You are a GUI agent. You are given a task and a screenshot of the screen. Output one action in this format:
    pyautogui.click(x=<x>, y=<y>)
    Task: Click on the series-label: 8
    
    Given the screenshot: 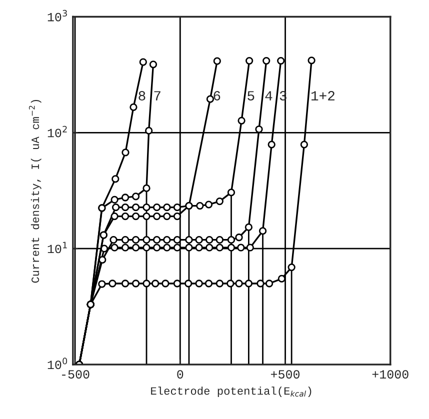 What is the action you would take?
    pyautogui.click(x=142, y=95)
    